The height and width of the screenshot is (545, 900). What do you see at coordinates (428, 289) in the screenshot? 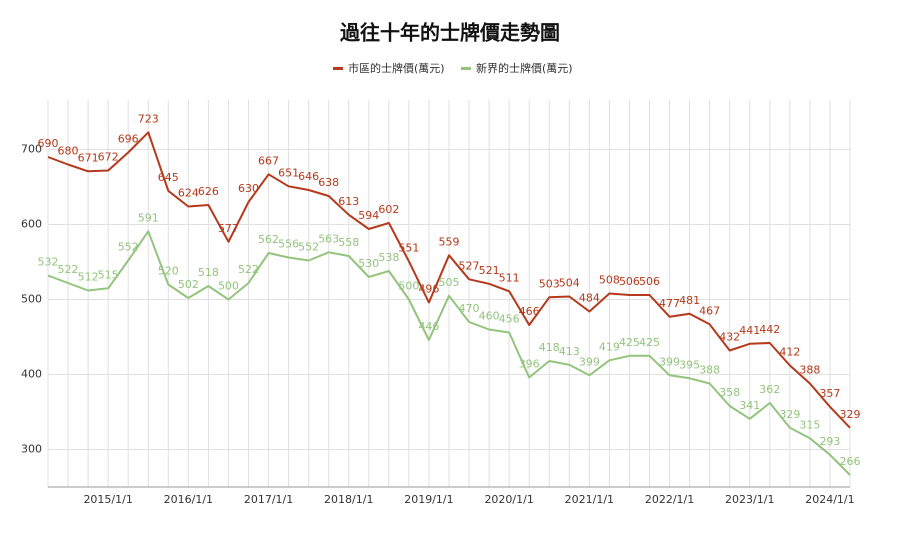
I see `data-label: 496` at bounding box center [428, 289].